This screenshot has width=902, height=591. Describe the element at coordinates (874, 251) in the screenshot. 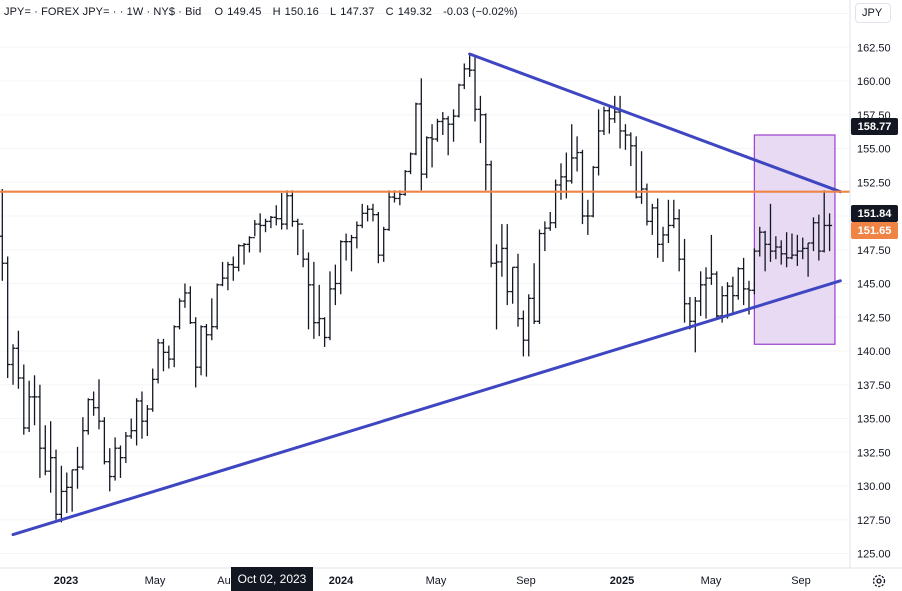

I see `price-tick-label: 147.50` at that location.